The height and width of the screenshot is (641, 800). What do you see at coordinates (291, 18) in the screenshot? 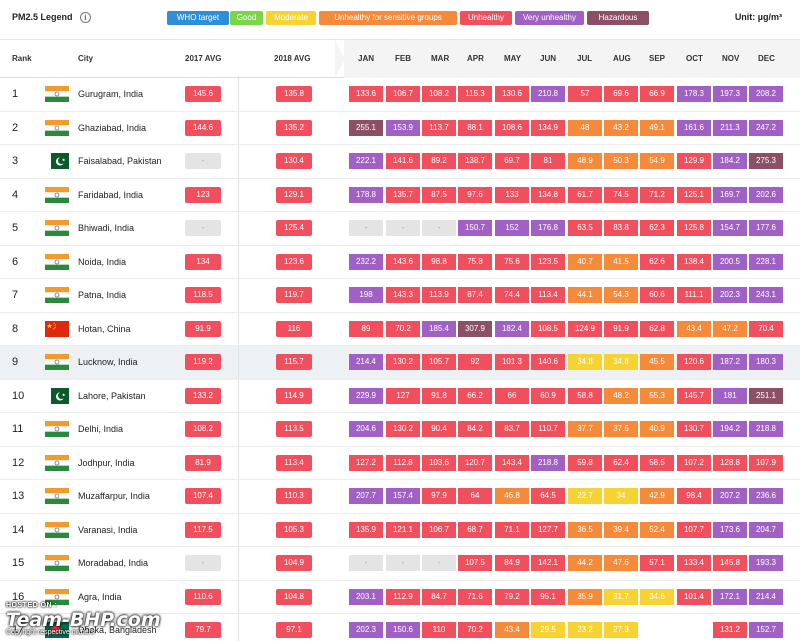
I see `legend-chip-moderate: Moderate` at bounding box center [291, 18].